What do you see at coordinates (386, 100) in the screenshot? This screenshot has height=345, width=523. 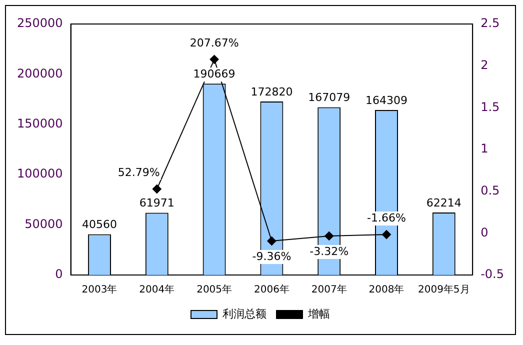 I see `data-label: 164309` at bounding box center [386, 100].